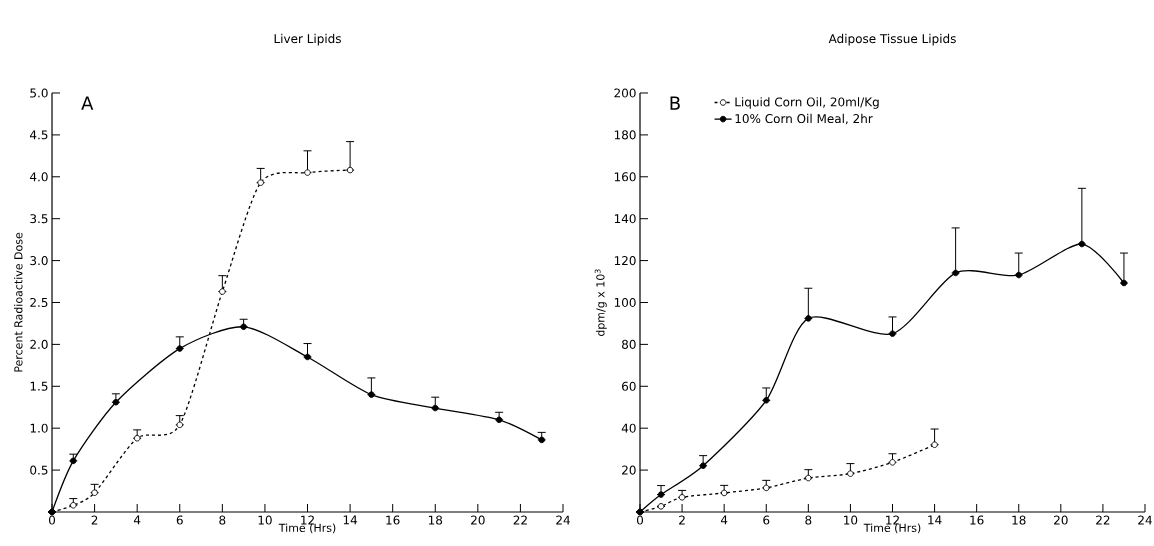  What do you see at coordinates (87, 103) in the screenshot?
I see `annotation: A` at bounding box center [87, 103].